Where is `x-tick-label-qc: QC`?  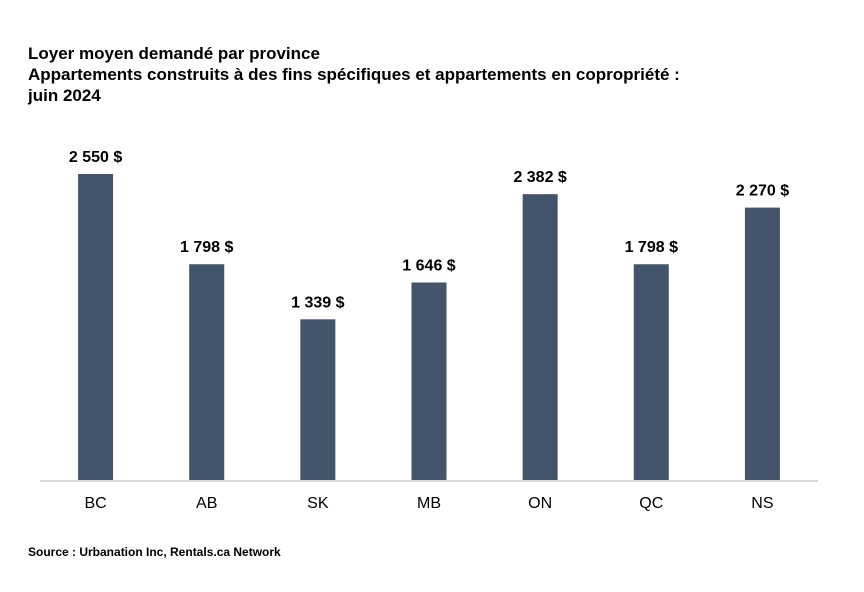 x-tick-label-qc: QC is located at coordinates (651, 503).